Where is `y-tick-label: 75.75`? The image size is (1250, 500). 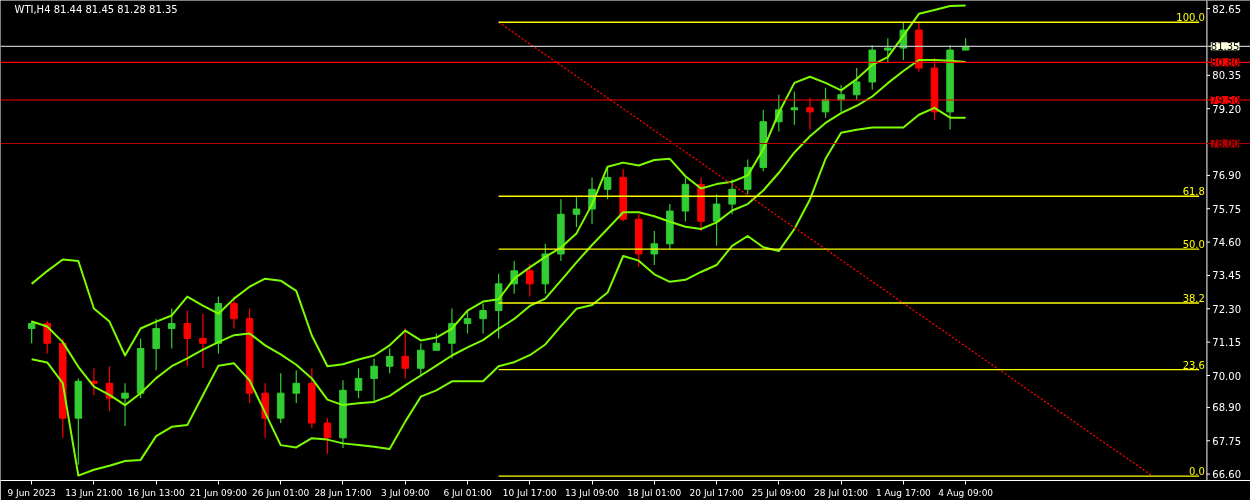 y-tick-label: 75.75 is located at coordinates (1226, 209).